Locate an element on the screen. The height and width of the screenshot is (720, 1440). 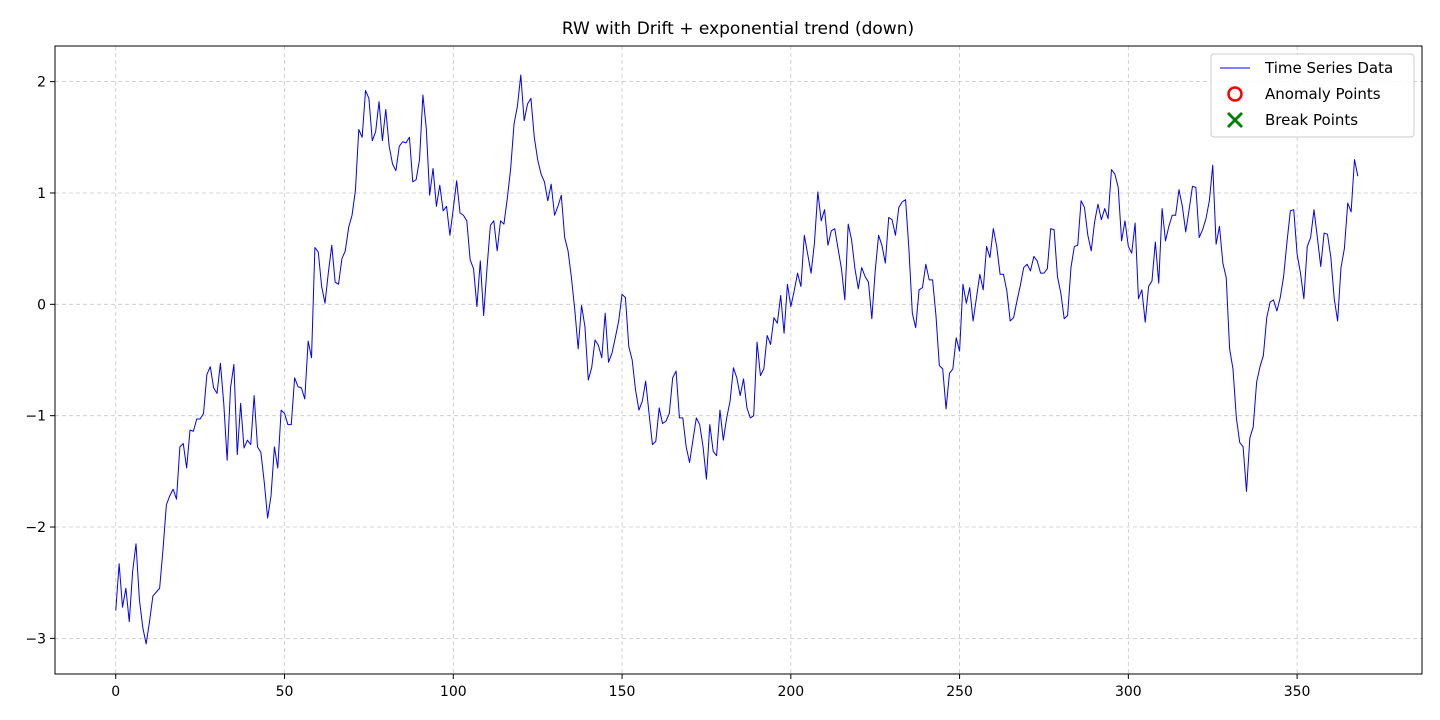
y-tick-label: 2 is located at coordinates (41, 83).